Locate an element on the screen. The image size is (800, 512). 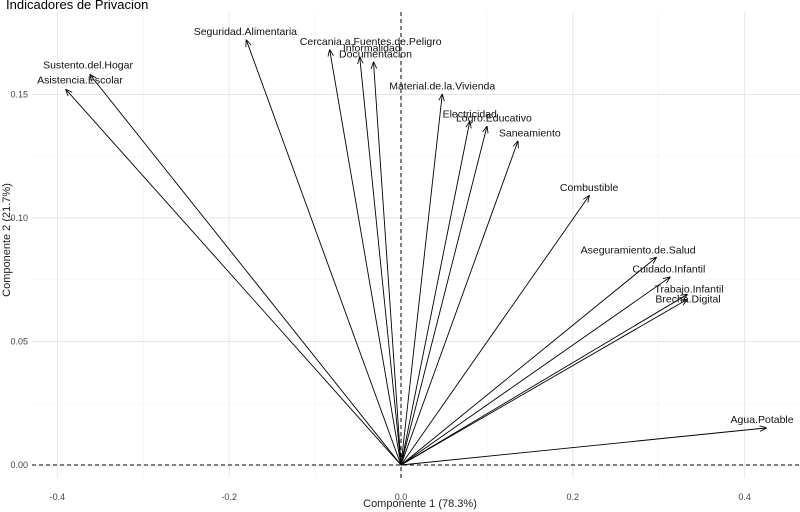
y-axis-title: Componente 2 (21.7%) is located at coordinates (7, 240).